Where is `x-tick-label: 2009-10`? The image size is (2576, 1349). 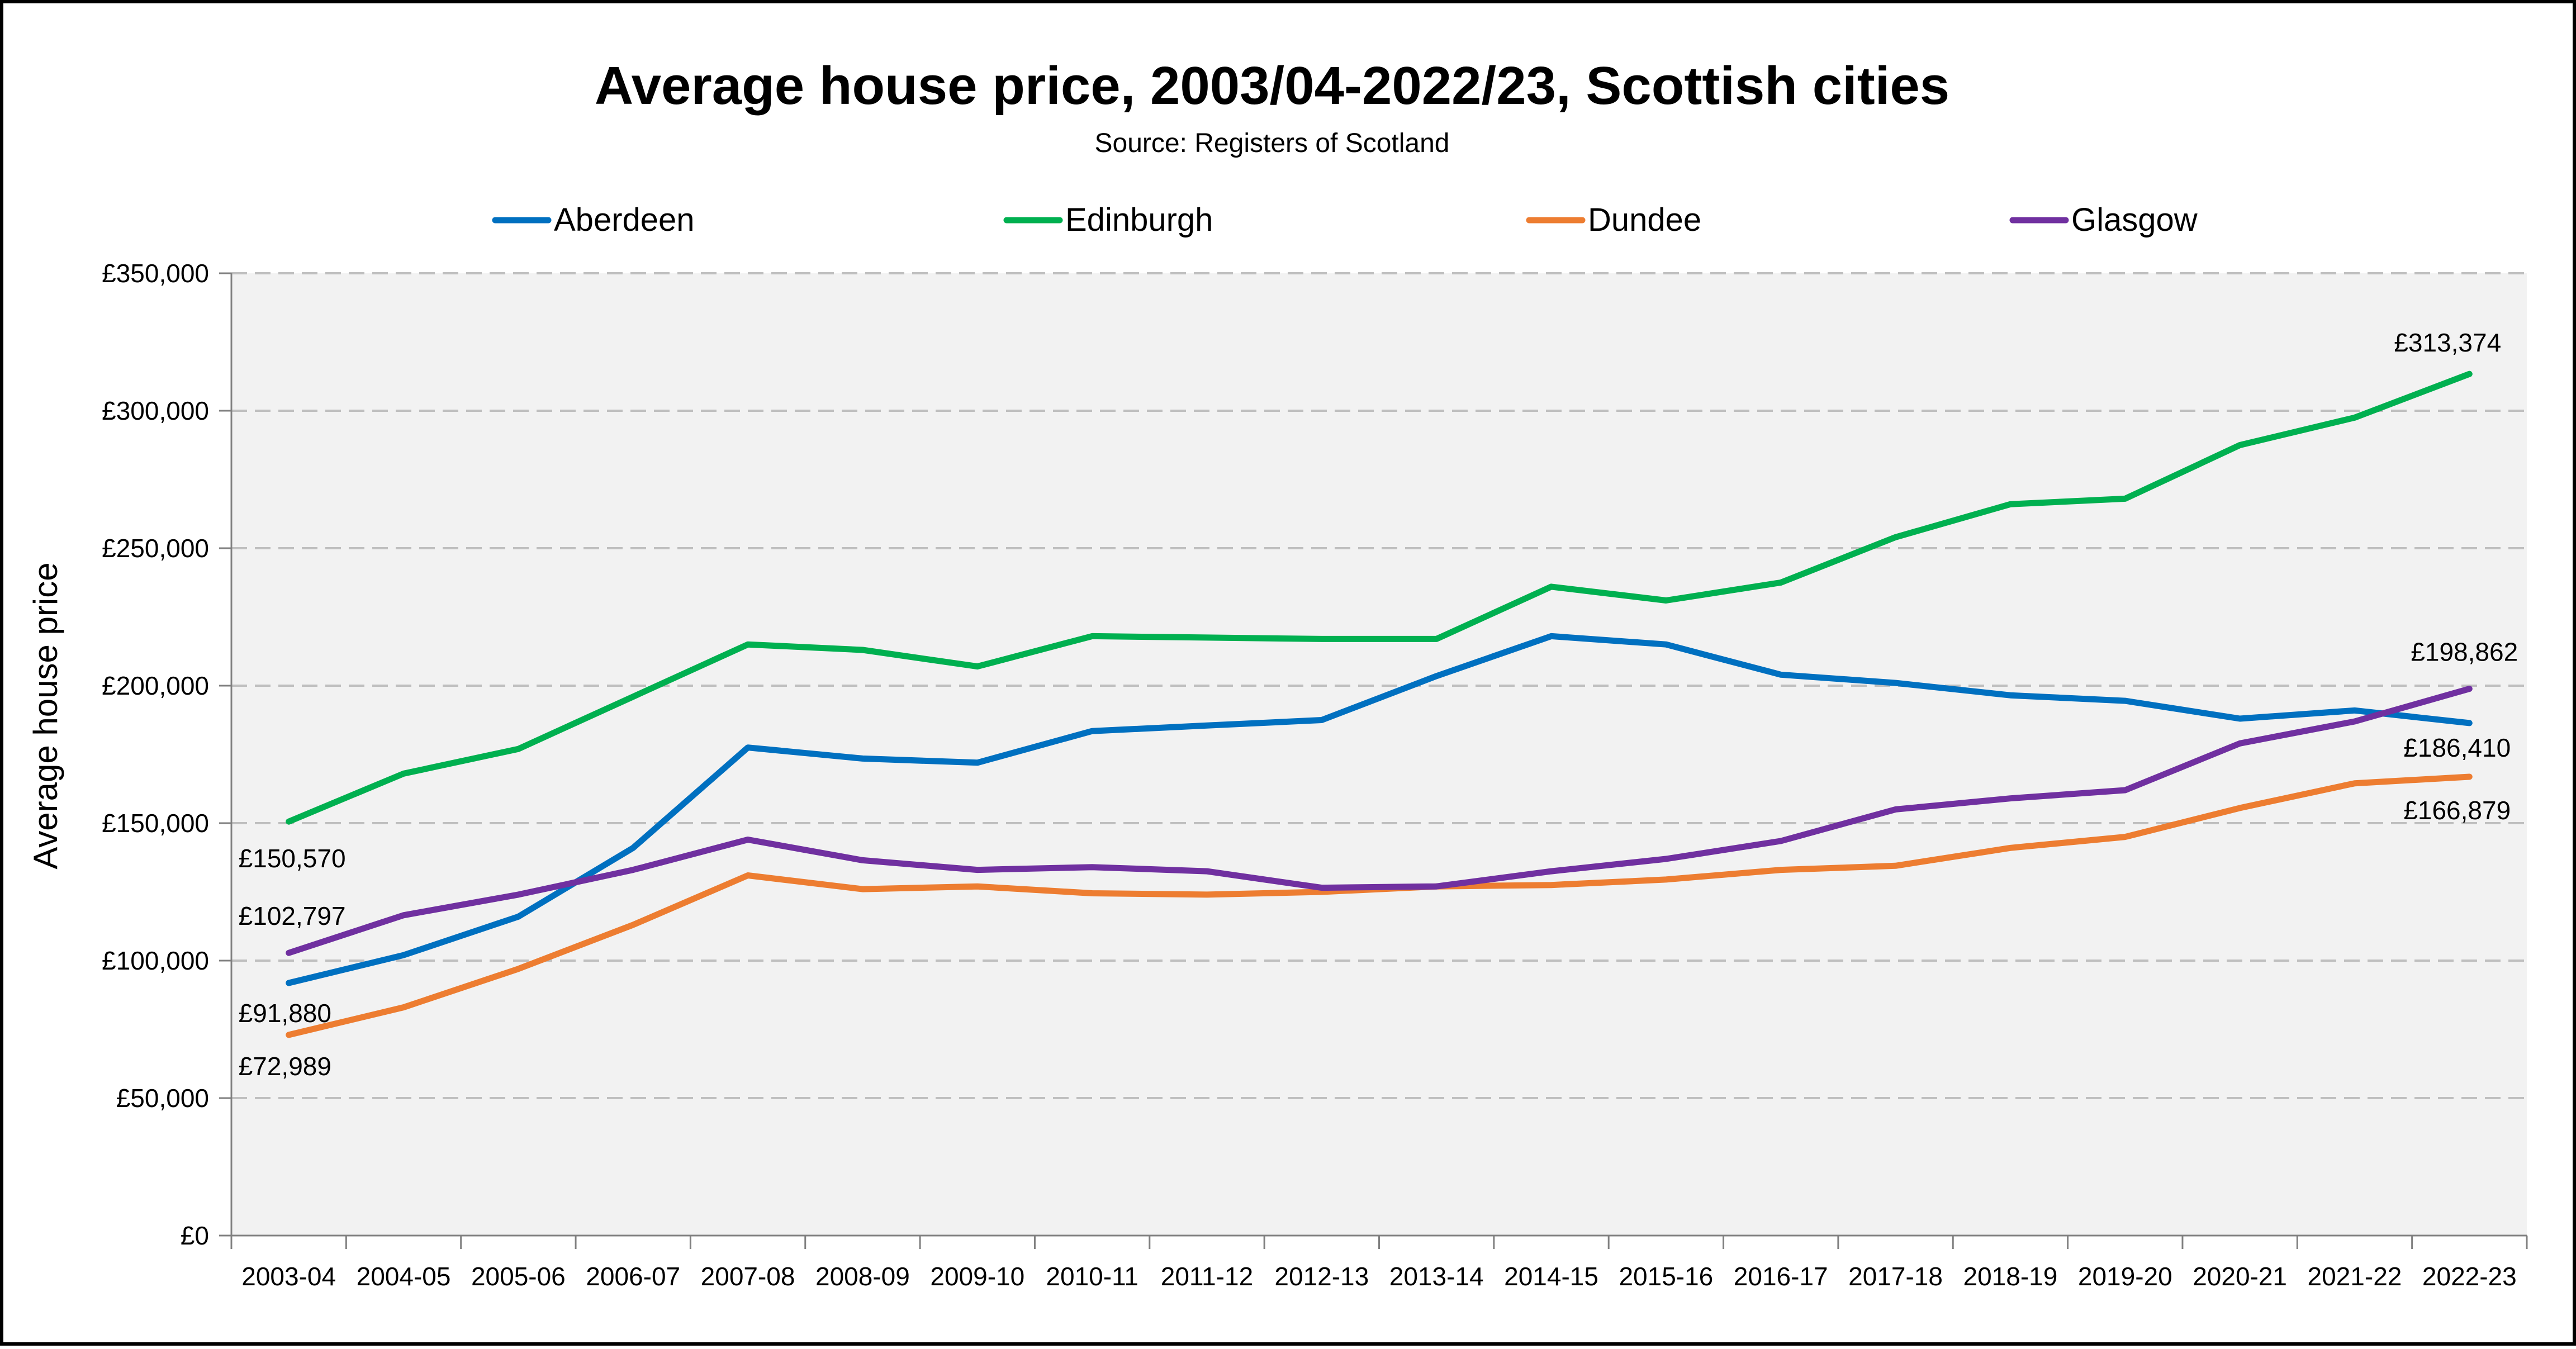 x-tick-label: 2009-10 is located at coordinates (977, 1276).